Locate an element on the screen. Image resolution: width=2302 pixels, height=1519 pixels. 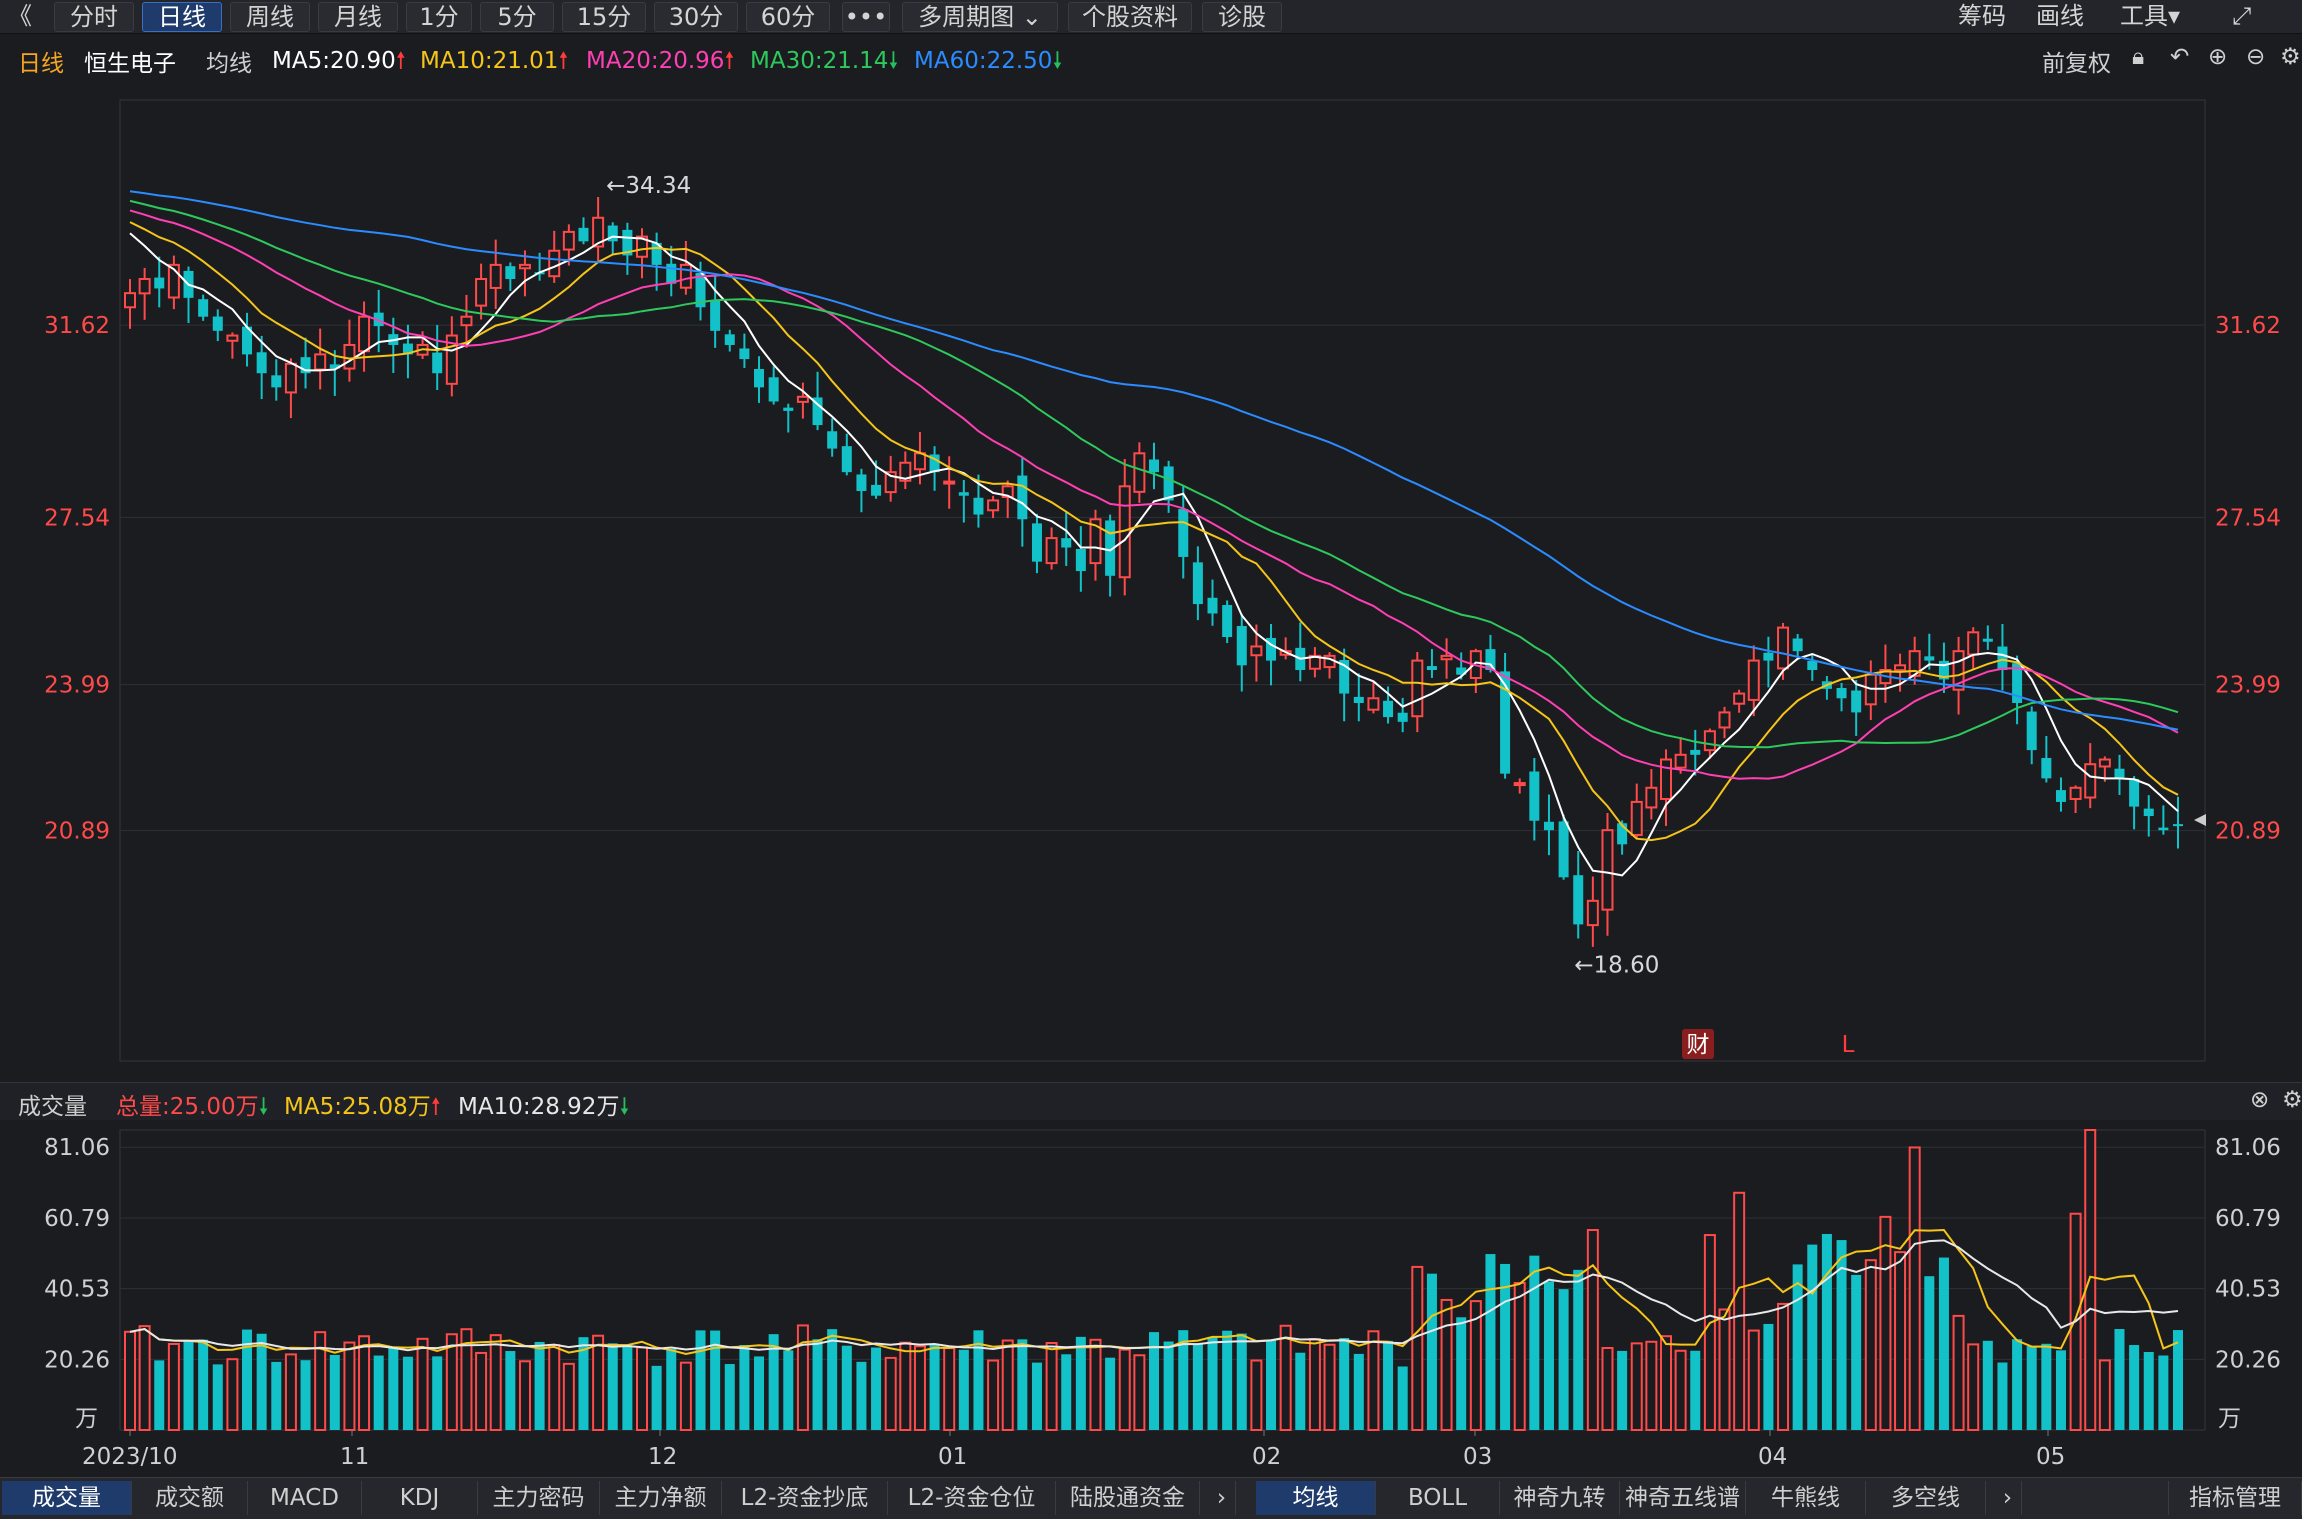
tab-period-5min: 5分 is located at coordinates (517, 17).